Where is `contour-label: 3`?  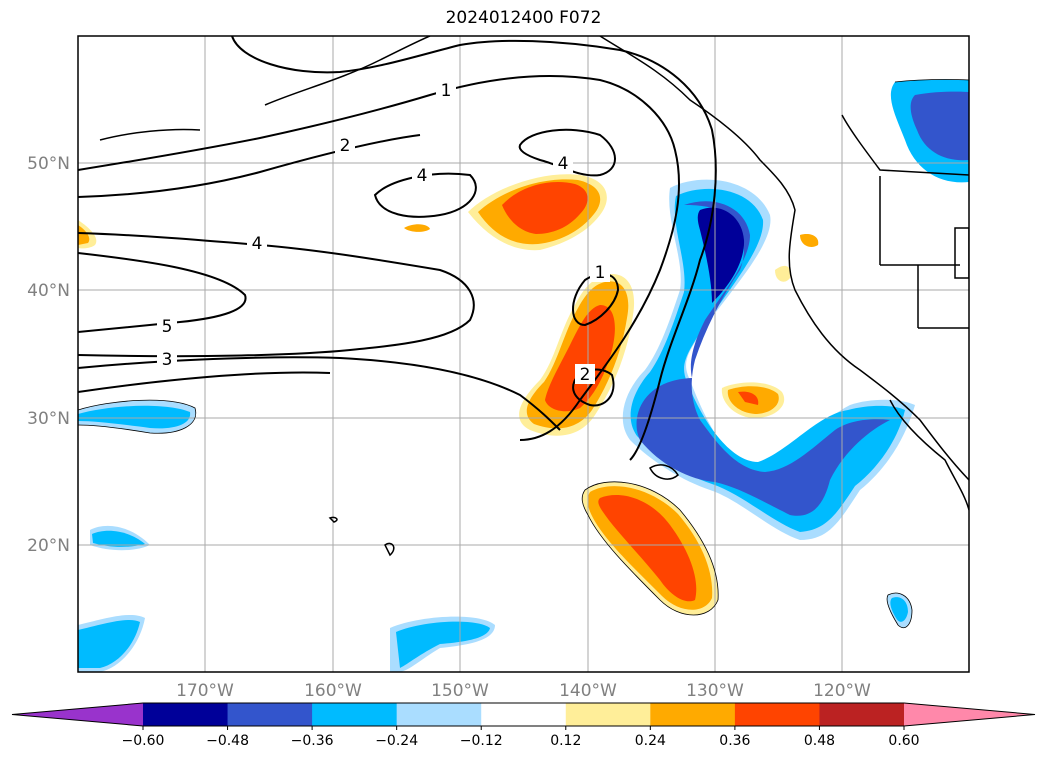
contour-label: 3 is located at coordinates (167, 360).